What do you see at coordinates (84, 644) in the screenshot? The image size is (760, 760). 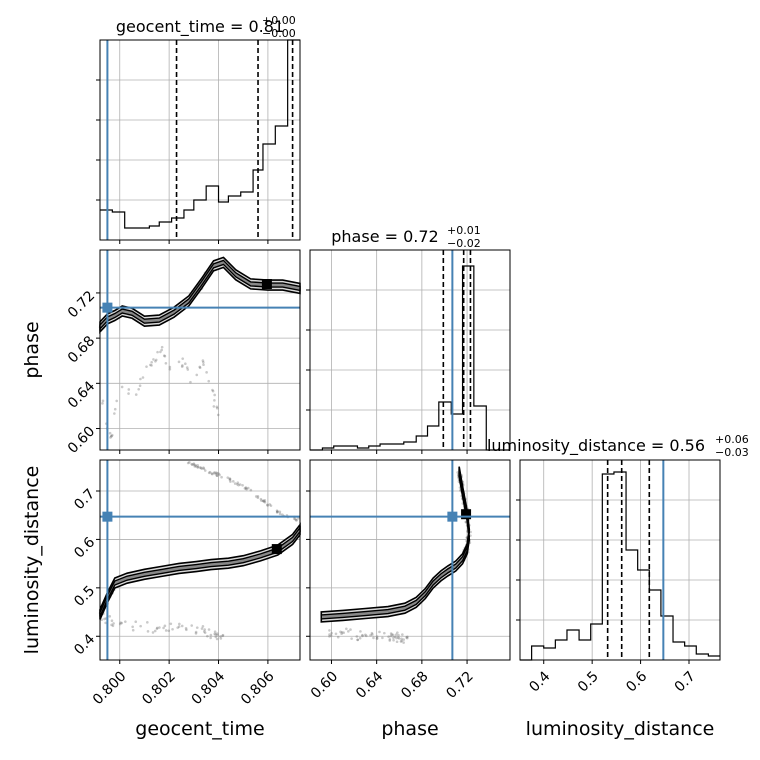 I see `y-tick-label: 0.4` at bounding box center [84, 644].